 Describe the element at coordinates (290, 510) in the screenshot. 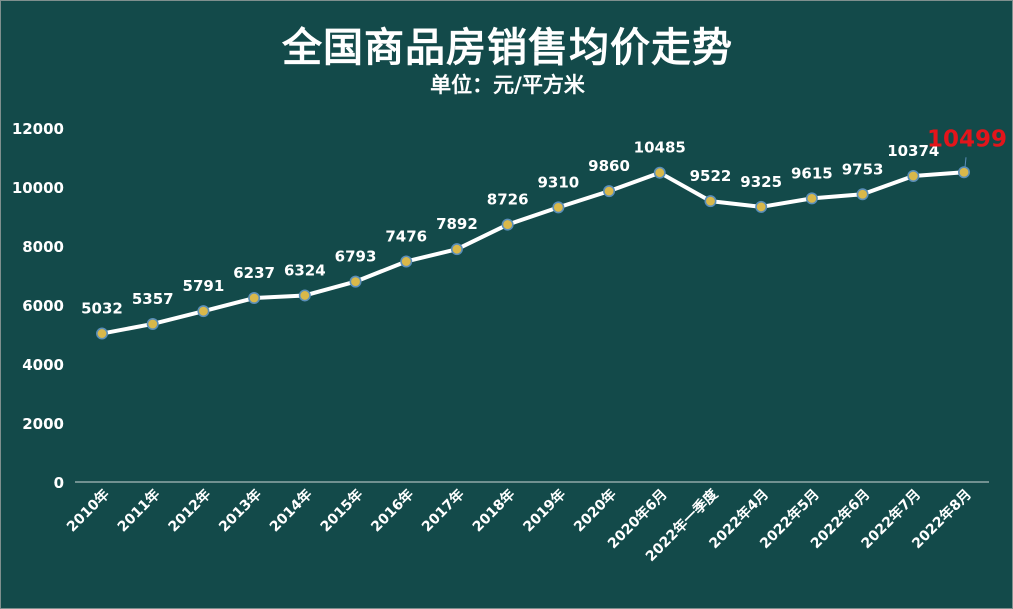

I see `x-tick-label: 2014年` at that location.